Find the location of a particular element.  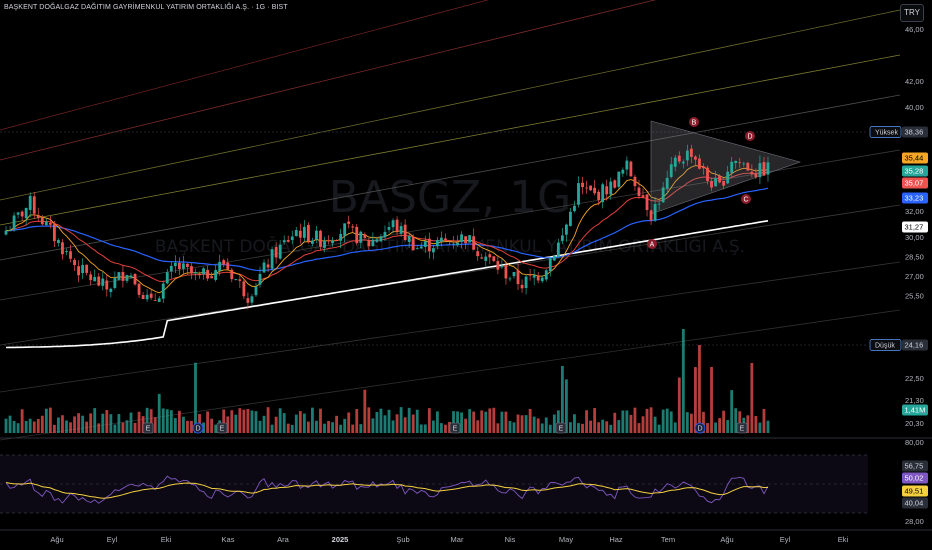

event-label: E is located at coordinates (455, 429).